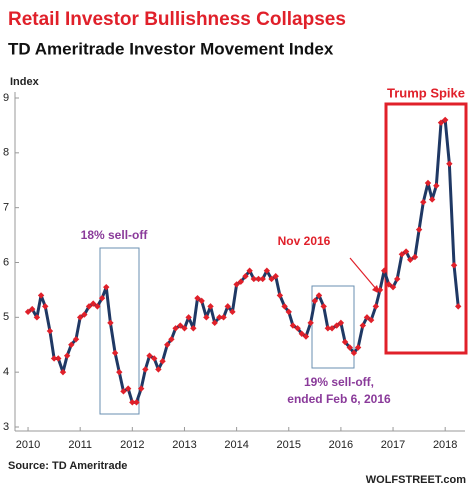  Describe the element at coordinates (6, 98) in the screenshot. I see `y-tick-label: 9` at that location.